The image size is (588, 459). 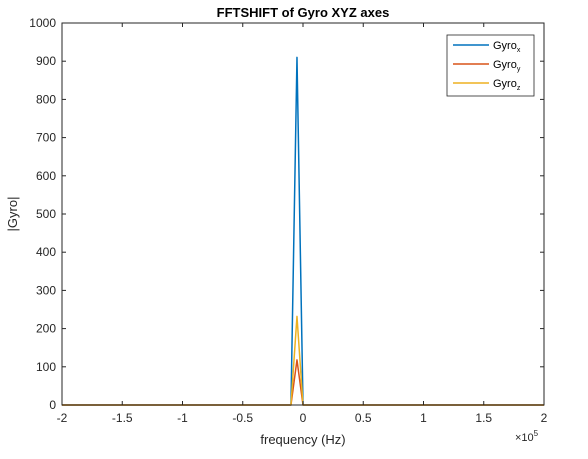 What do you see at coordinates (46, 61) in the screenshot?
I see `y-tick-label: 900` at bounding box center [46, 61].